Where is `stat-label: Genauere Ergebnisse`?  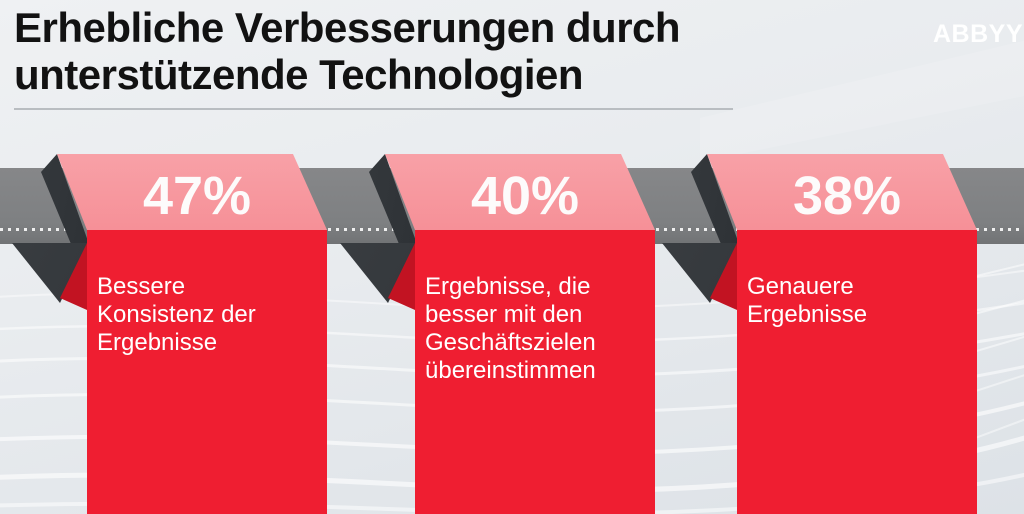
stat-label: Genauere Ergebnisse is located at coordinates (807, 300).